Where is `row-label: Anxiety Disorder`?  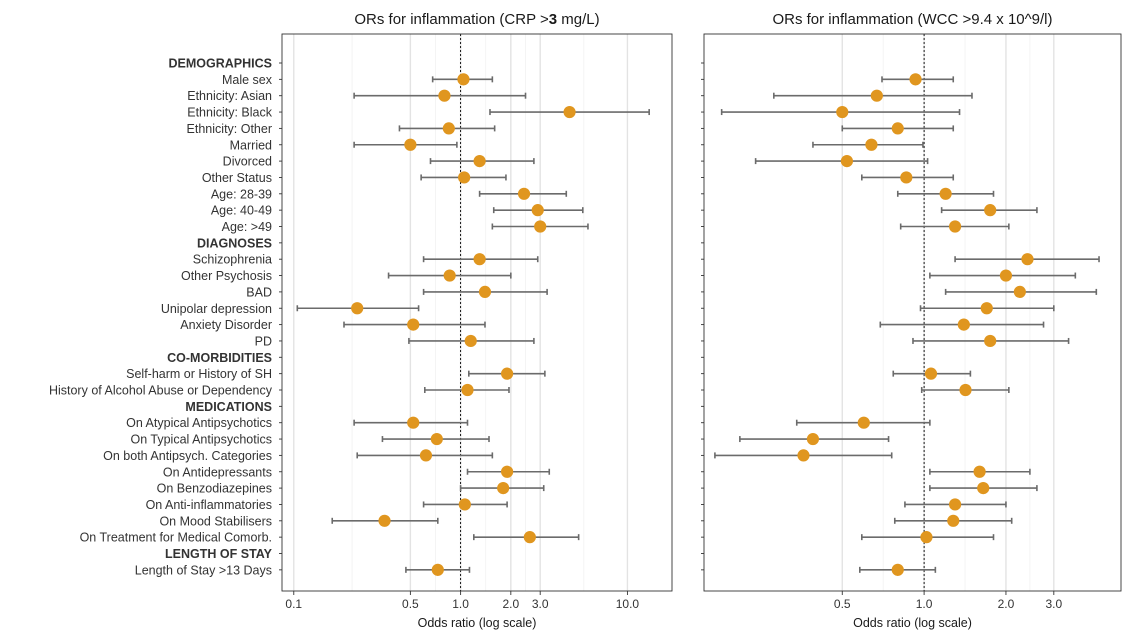
row-label: Anxiety Disorder is located at coordinates (226, 325).